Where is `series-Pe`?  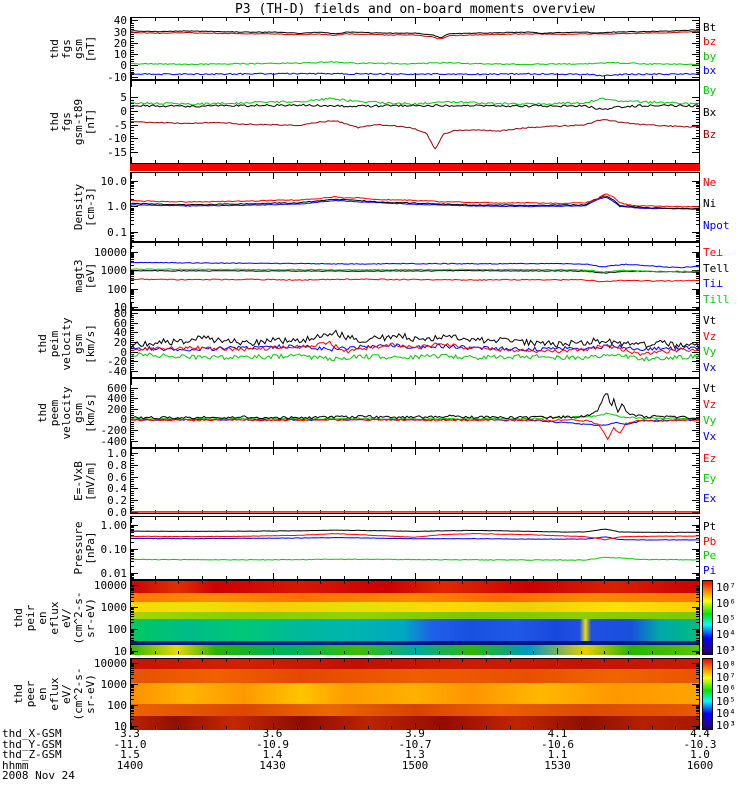
series-Pe is located at coordinates (415, 558).